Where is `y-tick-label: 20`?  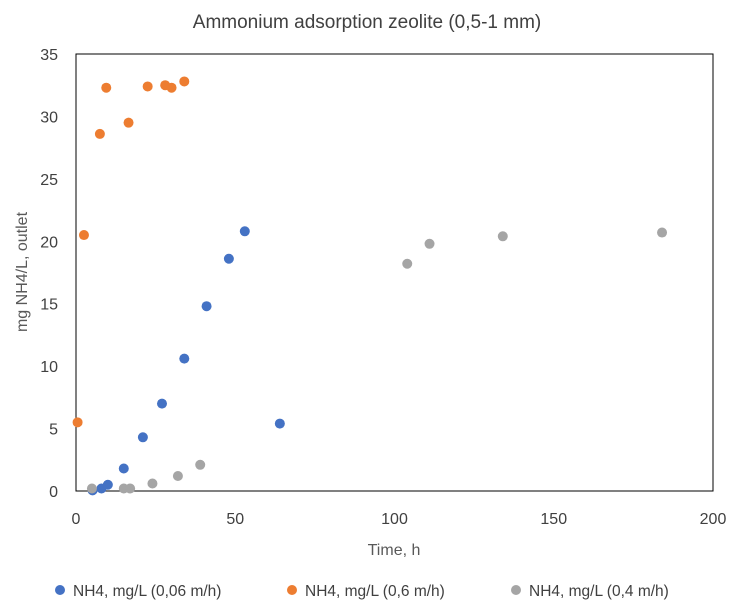
y-tick-label: 20 is located at coordinates (49, 242).